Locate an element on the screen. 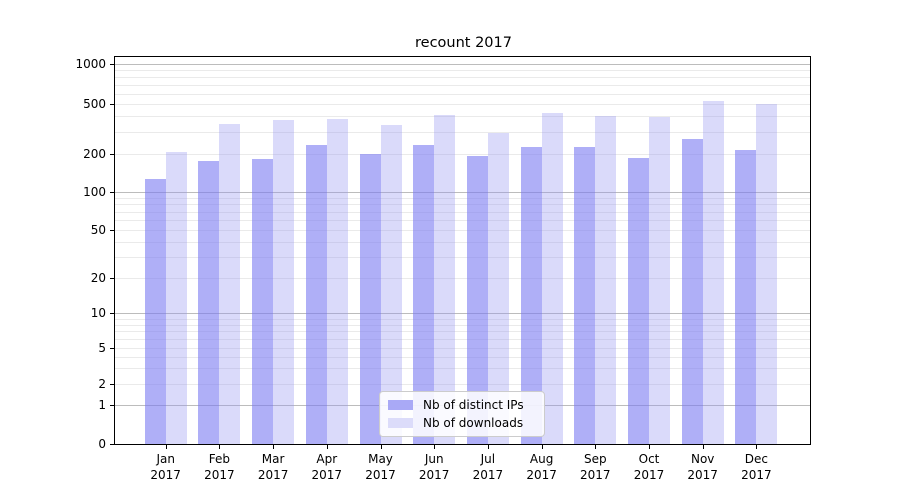  bar-distinct-ips-sep is located at coordinates (585, 295).